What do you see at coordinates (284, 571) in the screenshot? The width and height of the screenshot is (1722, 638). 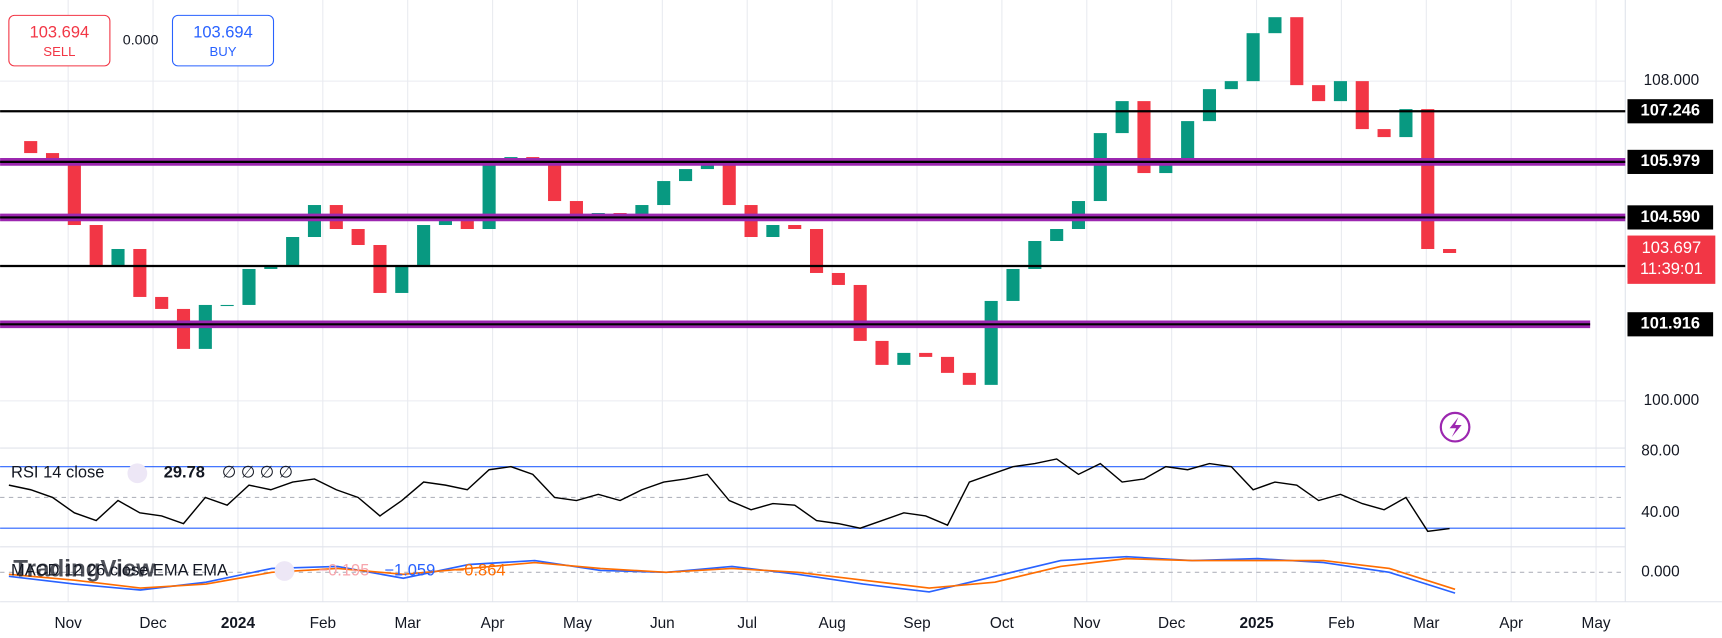 I see `macd-settings` at bounding box center [284, 571].